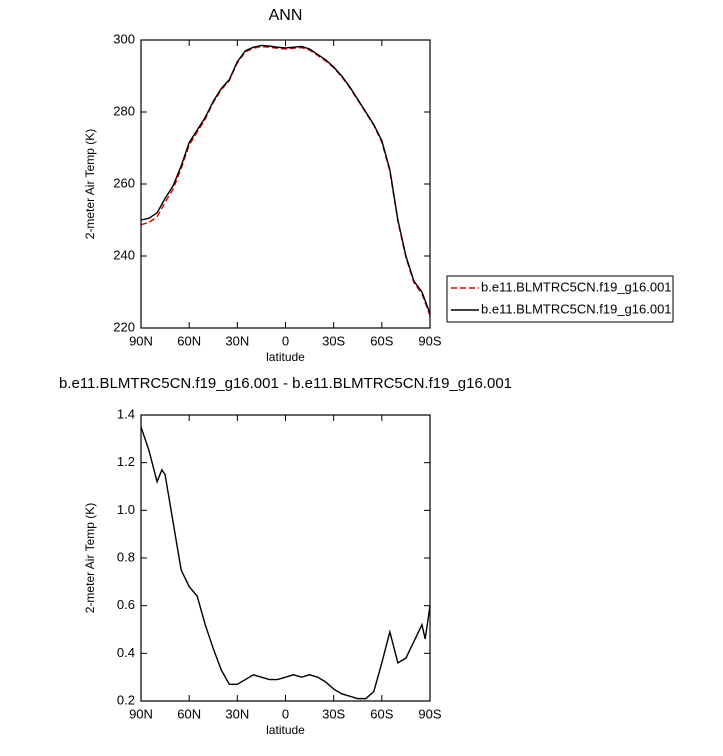  I want to click on y-tick-label: 0.8, so click(126, 556).